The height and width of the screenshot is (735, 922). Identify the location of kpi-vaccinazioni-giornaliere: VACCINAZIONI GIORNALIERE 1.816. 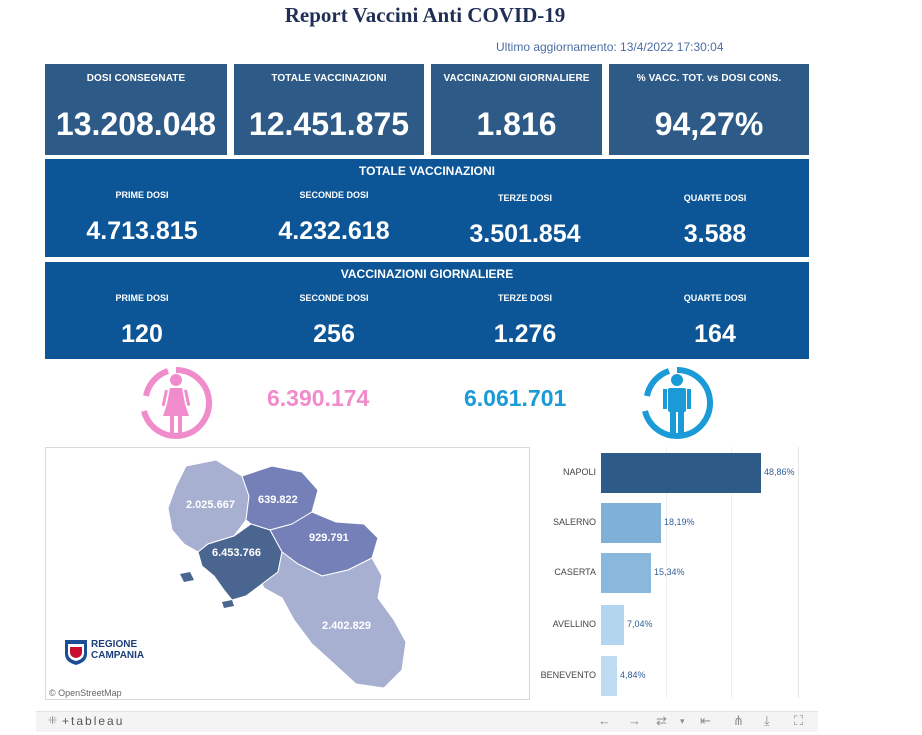
(516, 109).